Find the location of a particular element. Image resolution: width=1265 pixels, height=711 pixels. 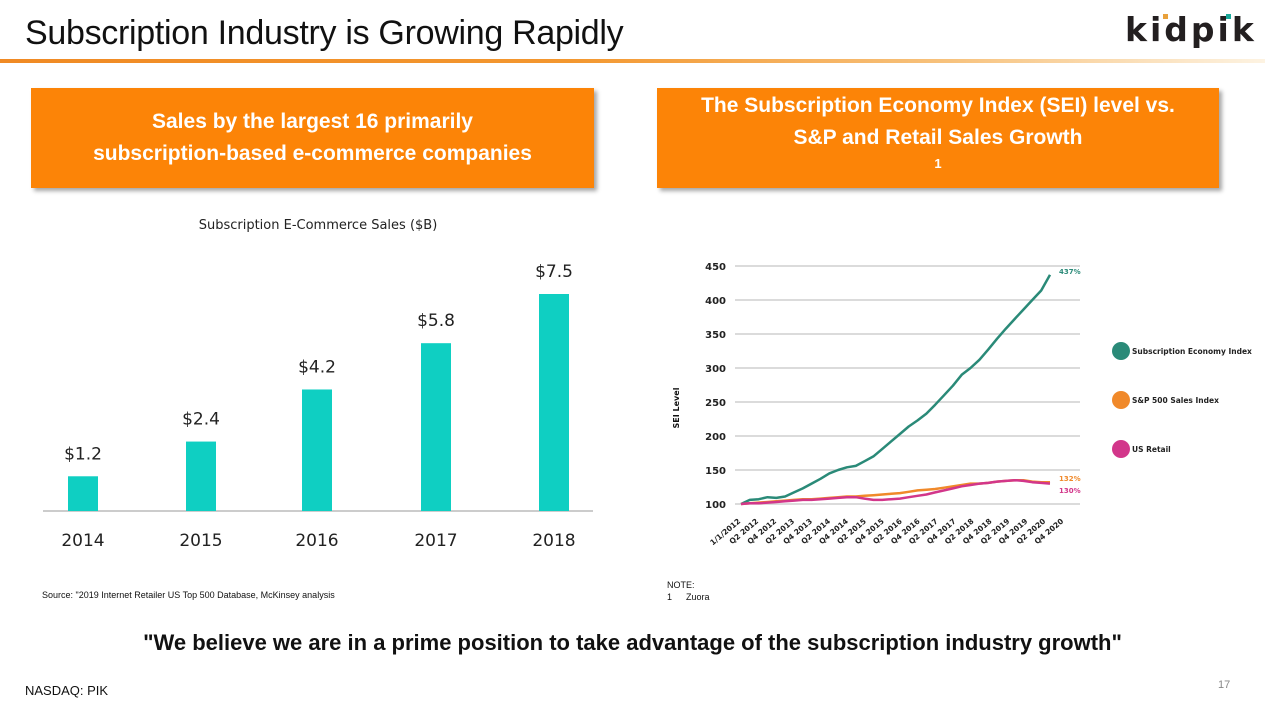

right-header-line-2-wrap: S&P and Retail Sales Growth 1 is located at coordinates (938, 154).